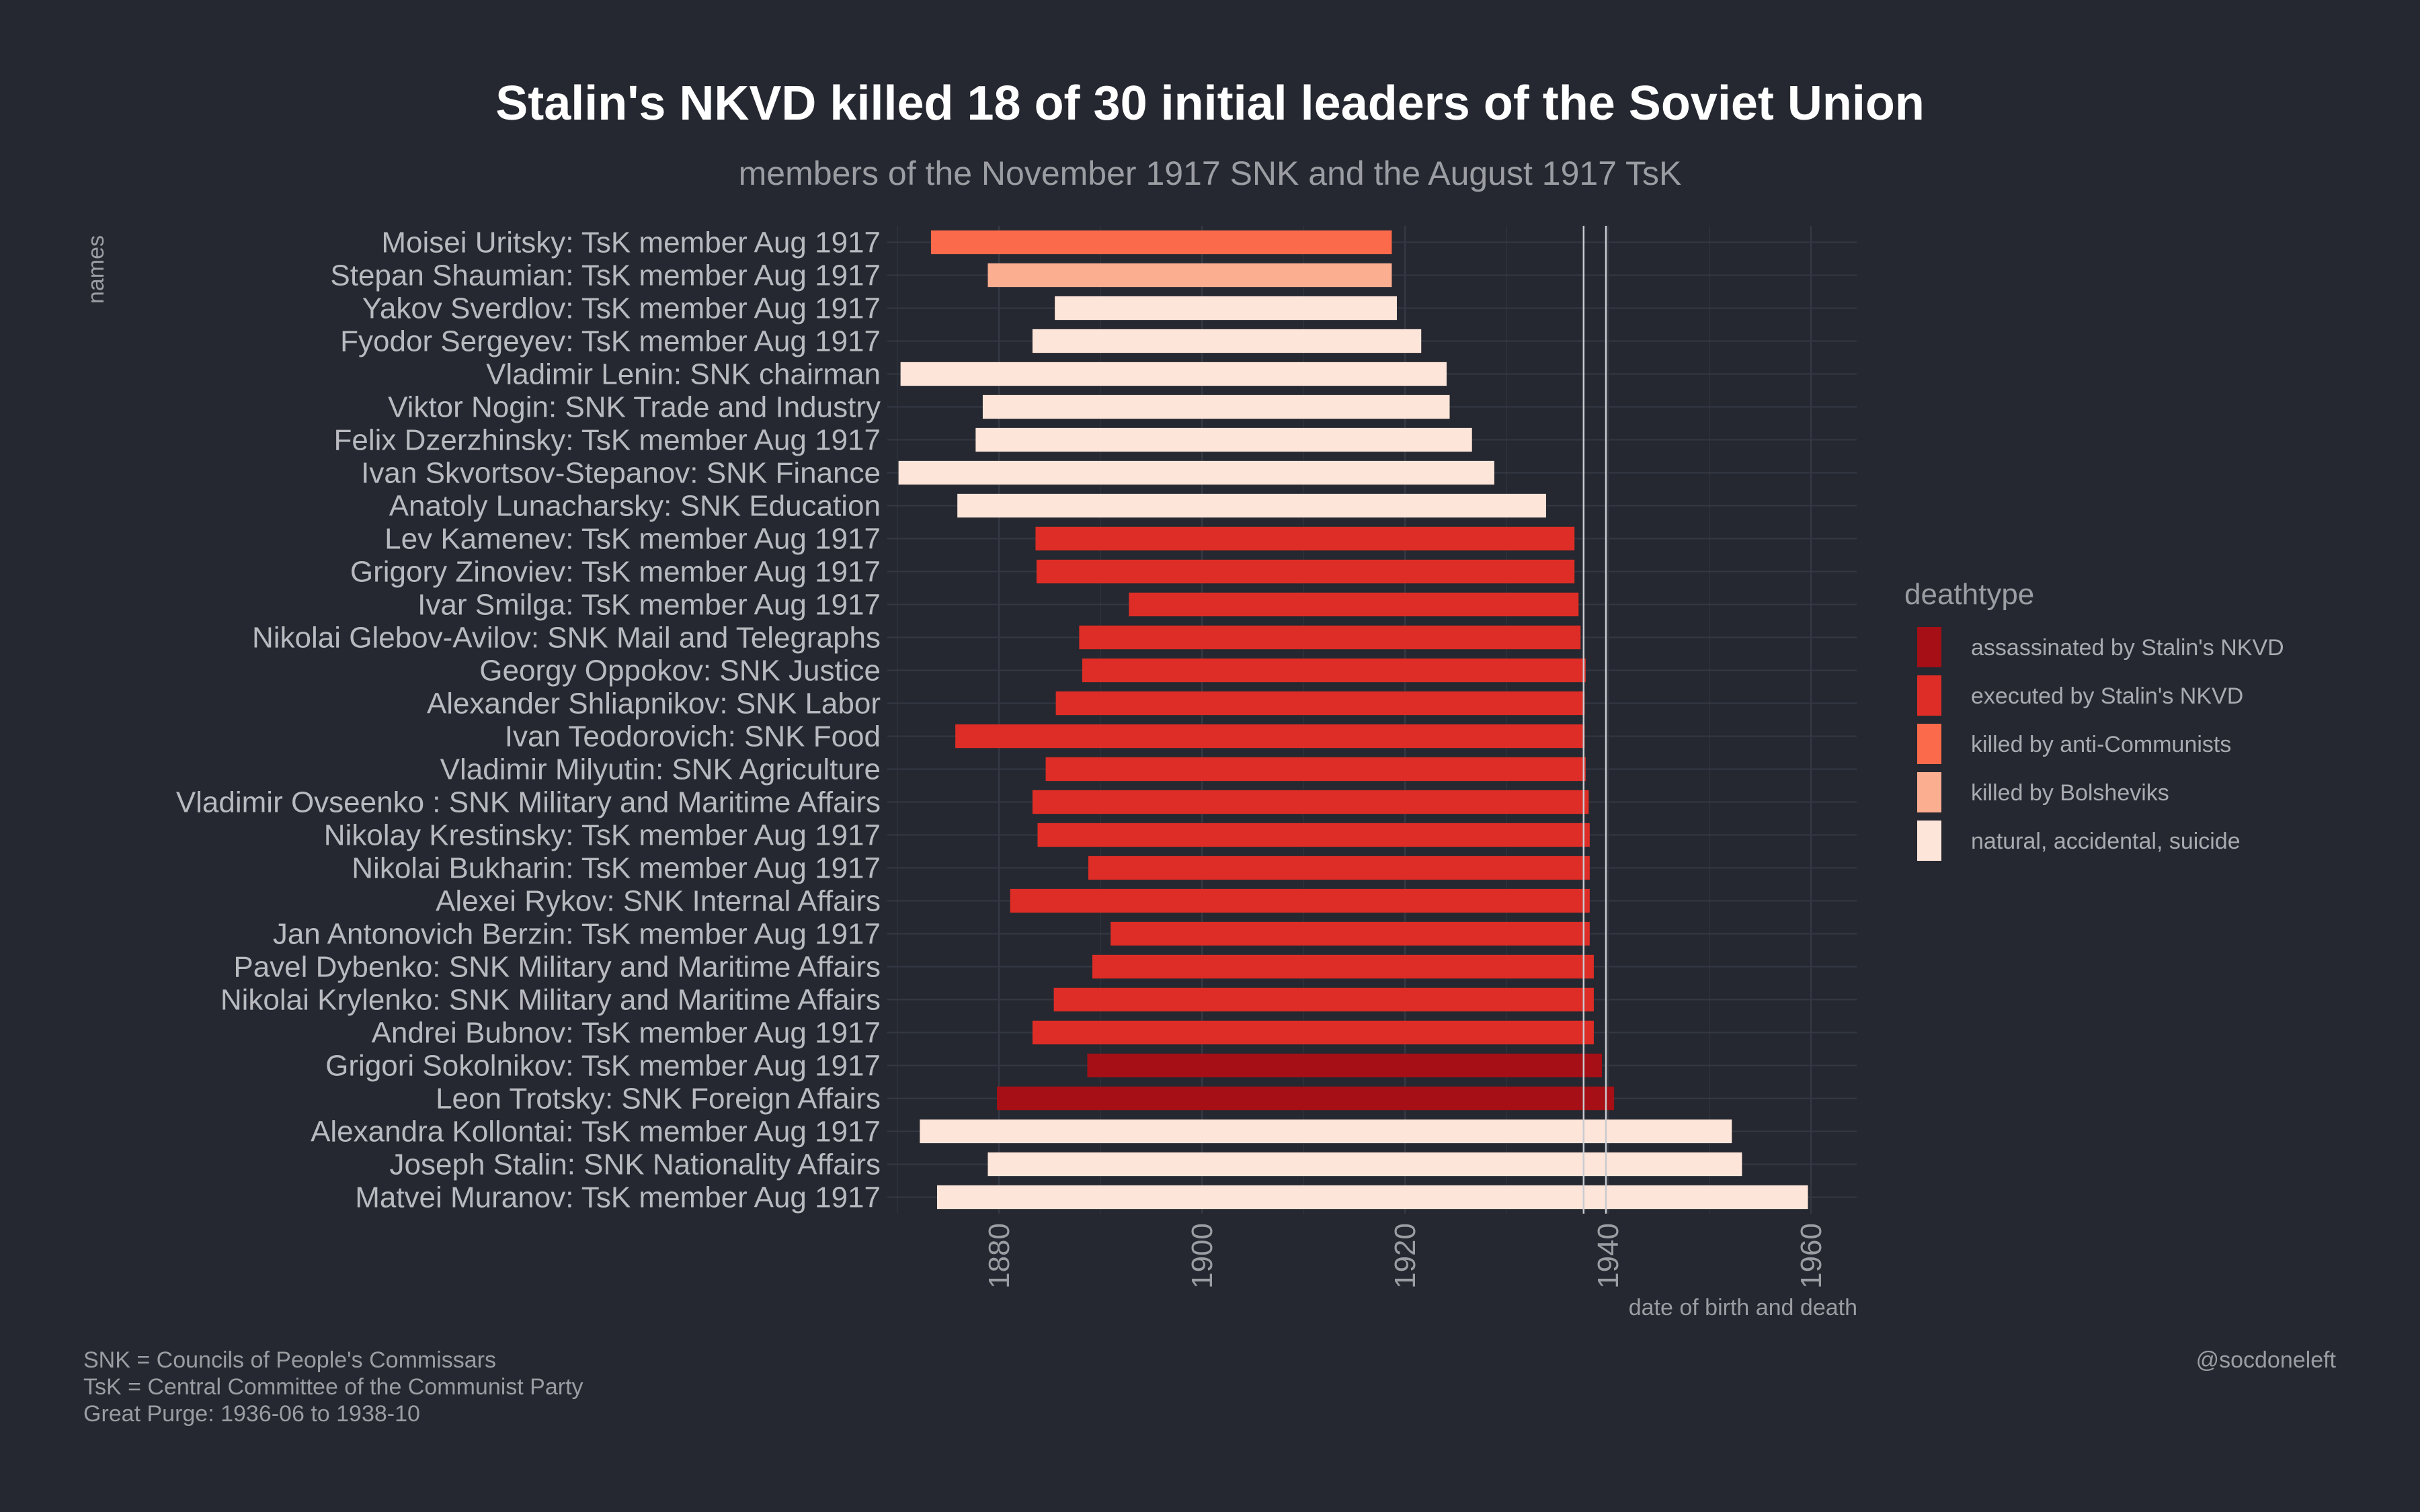  What do you see at coordinates (2070, 793) in the screenshot?
I see `legend-label: killed by Bolsheviks` at bounding box center [2070, 793].